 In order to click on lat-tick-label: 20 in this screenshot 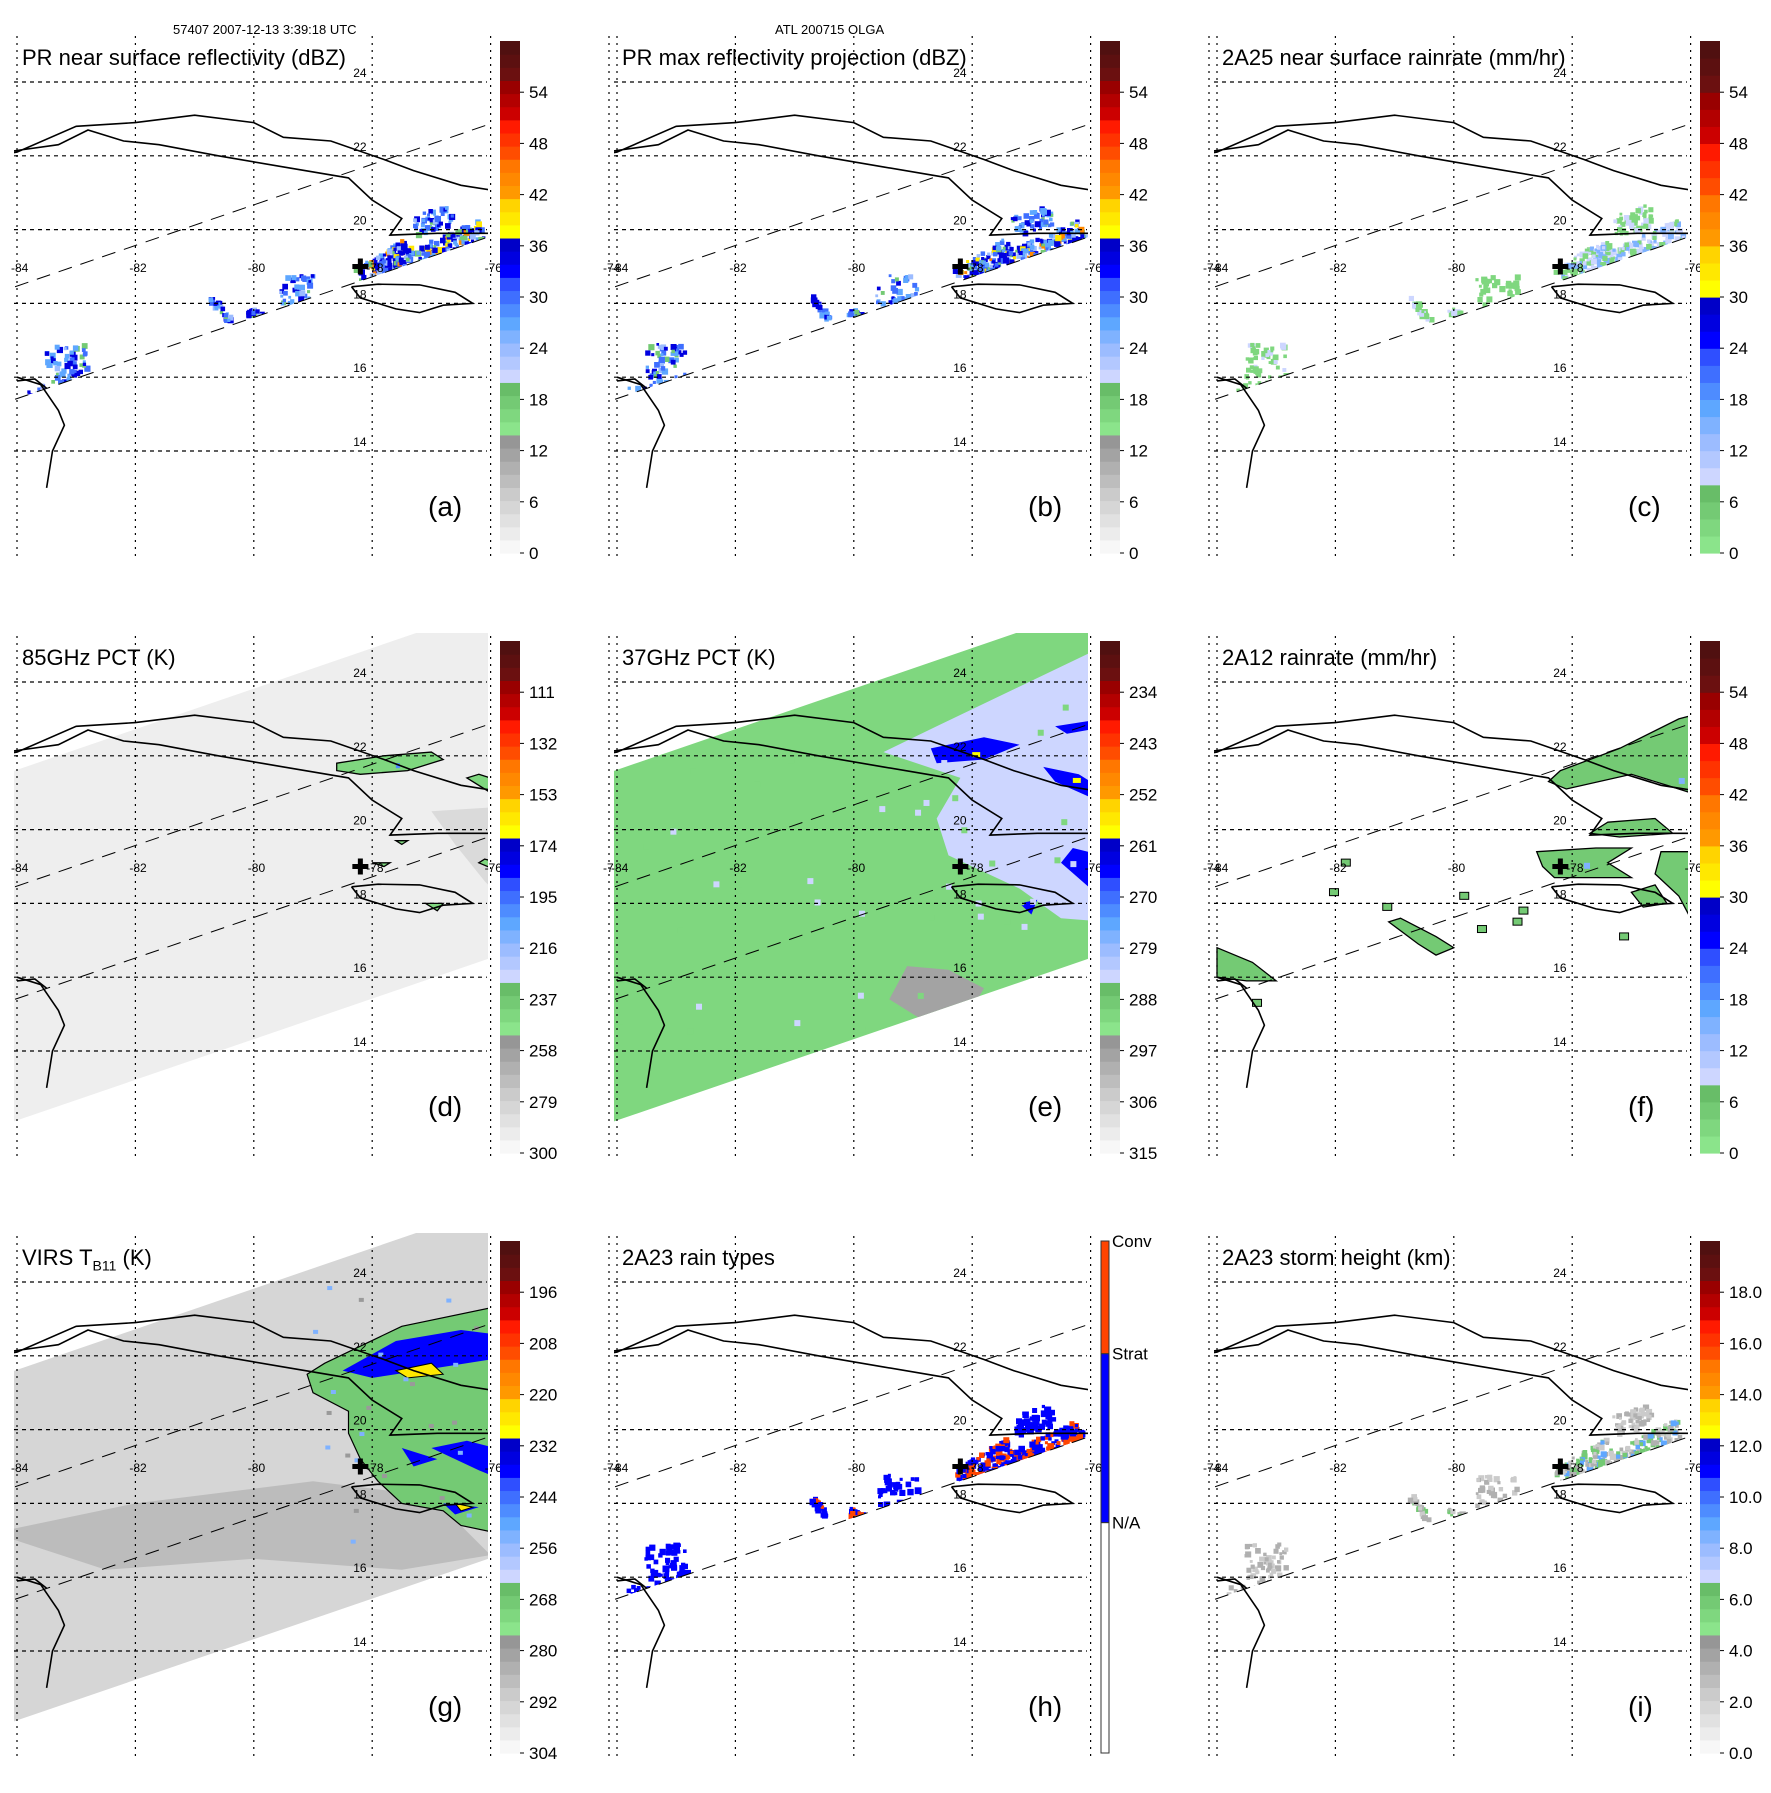, I will do `click(1560, 1421)`.